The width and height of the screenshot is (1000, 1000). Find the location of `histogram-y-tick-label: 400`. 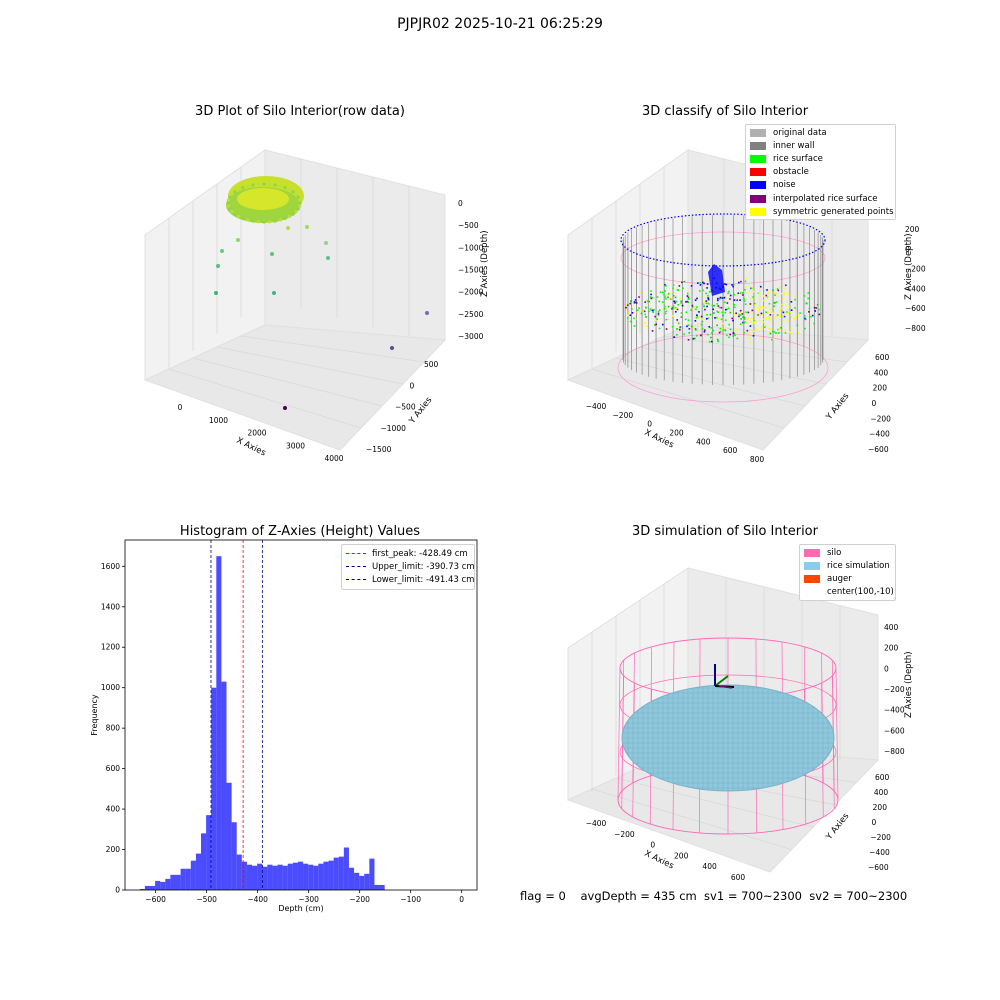

histogram-y-tick-label: 400 is located at coordinates (113, 809).